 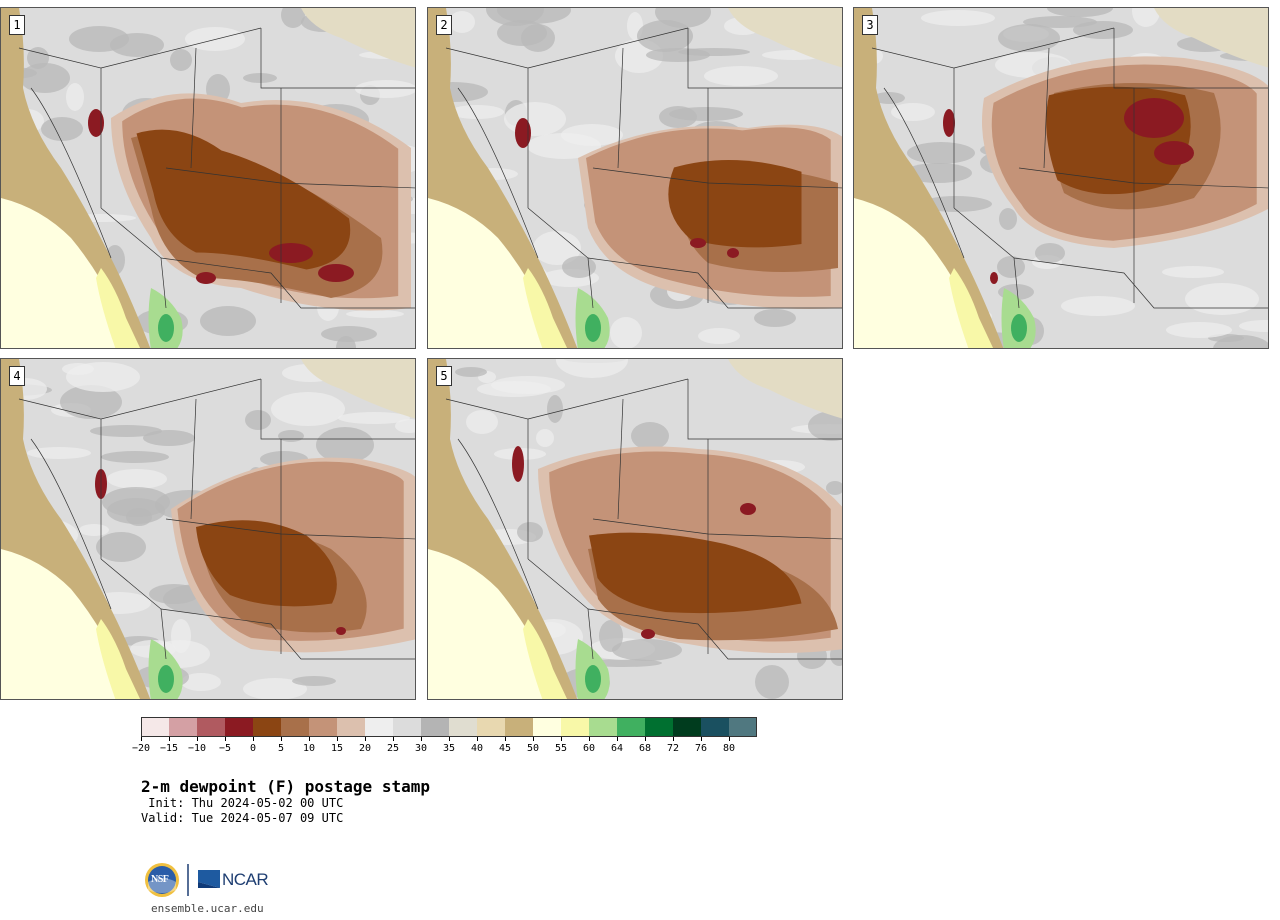 What do you see at coordinates (449, 748) in the screenshot?
I see `colorbar-tick-label: 35` at bounding box center [449, 748].